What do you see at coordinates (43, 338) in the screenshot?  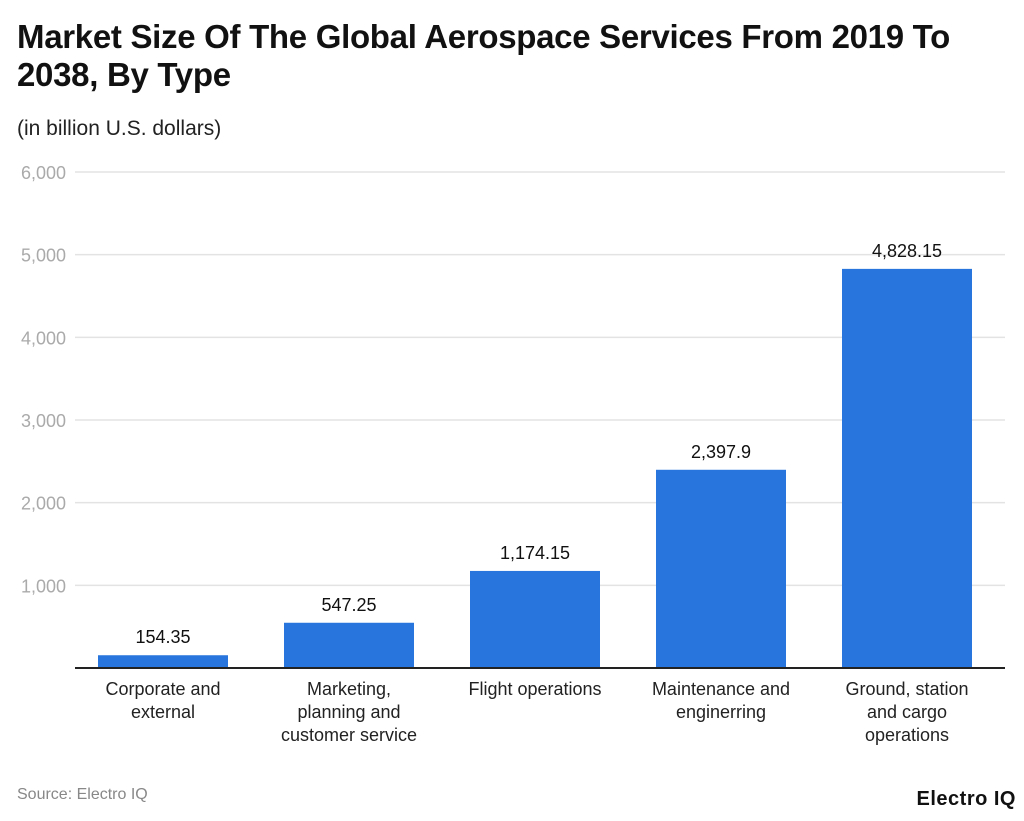 I see `y-tick-label: 4,000` at bounding box center [43, 338].